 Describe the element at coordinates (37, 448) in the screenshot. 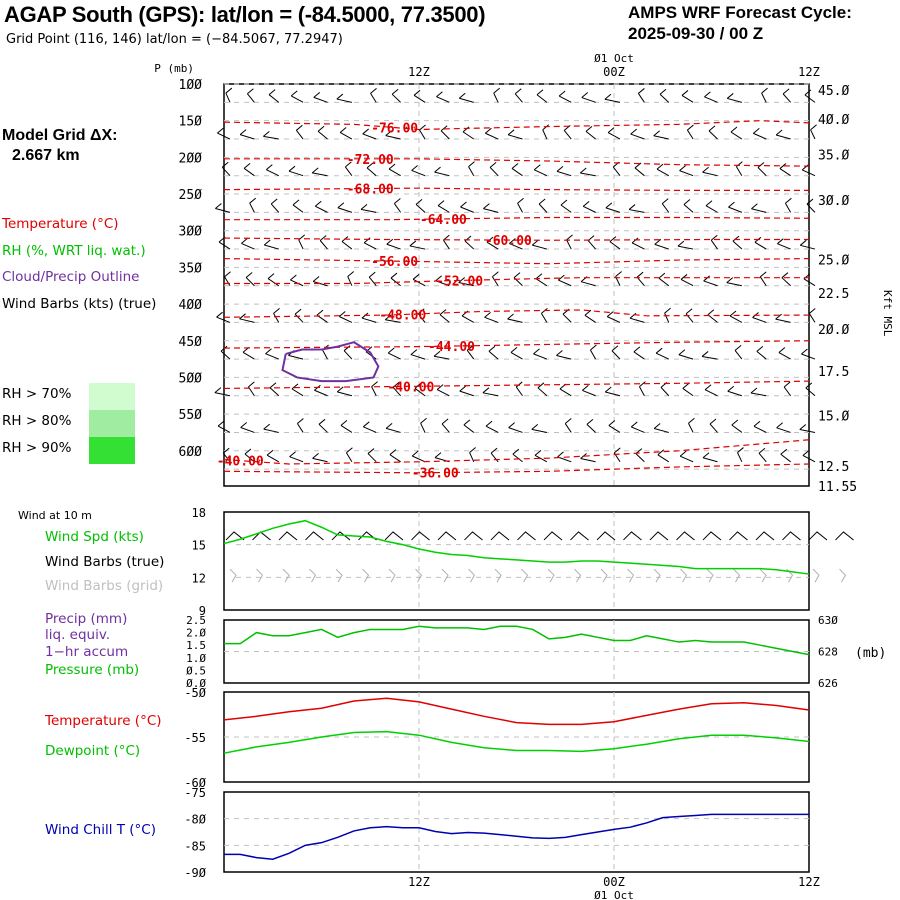

I see `rh-legend-90: RH > 90%` at that location.